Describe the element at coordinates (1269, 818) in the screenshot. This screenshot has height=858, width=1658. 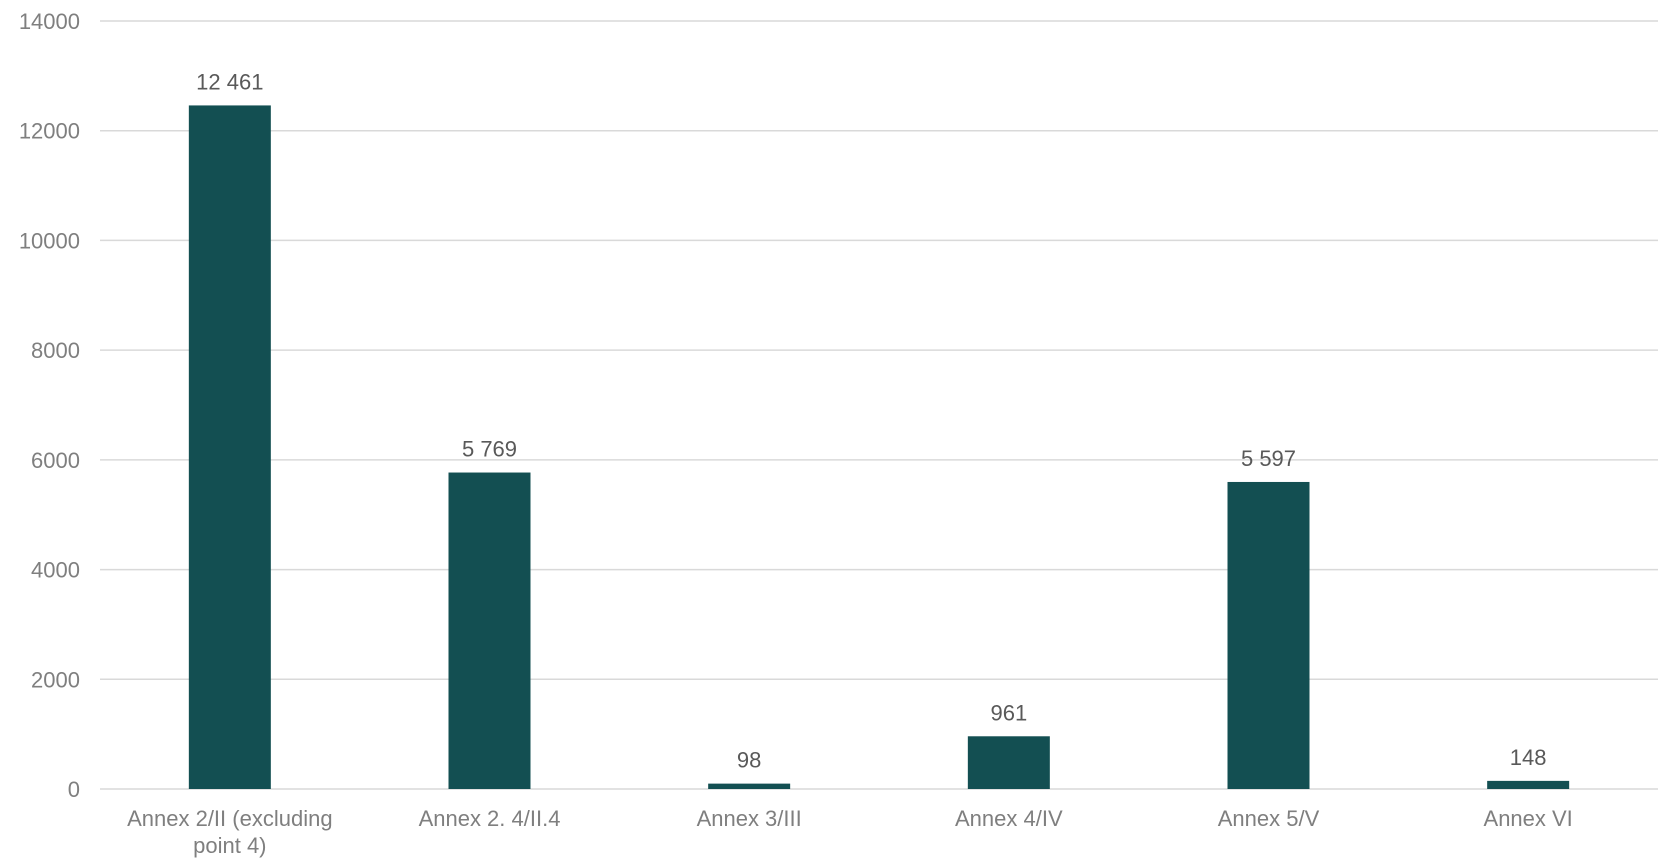
I see `x-category-label: Annex 5/V` at that location.